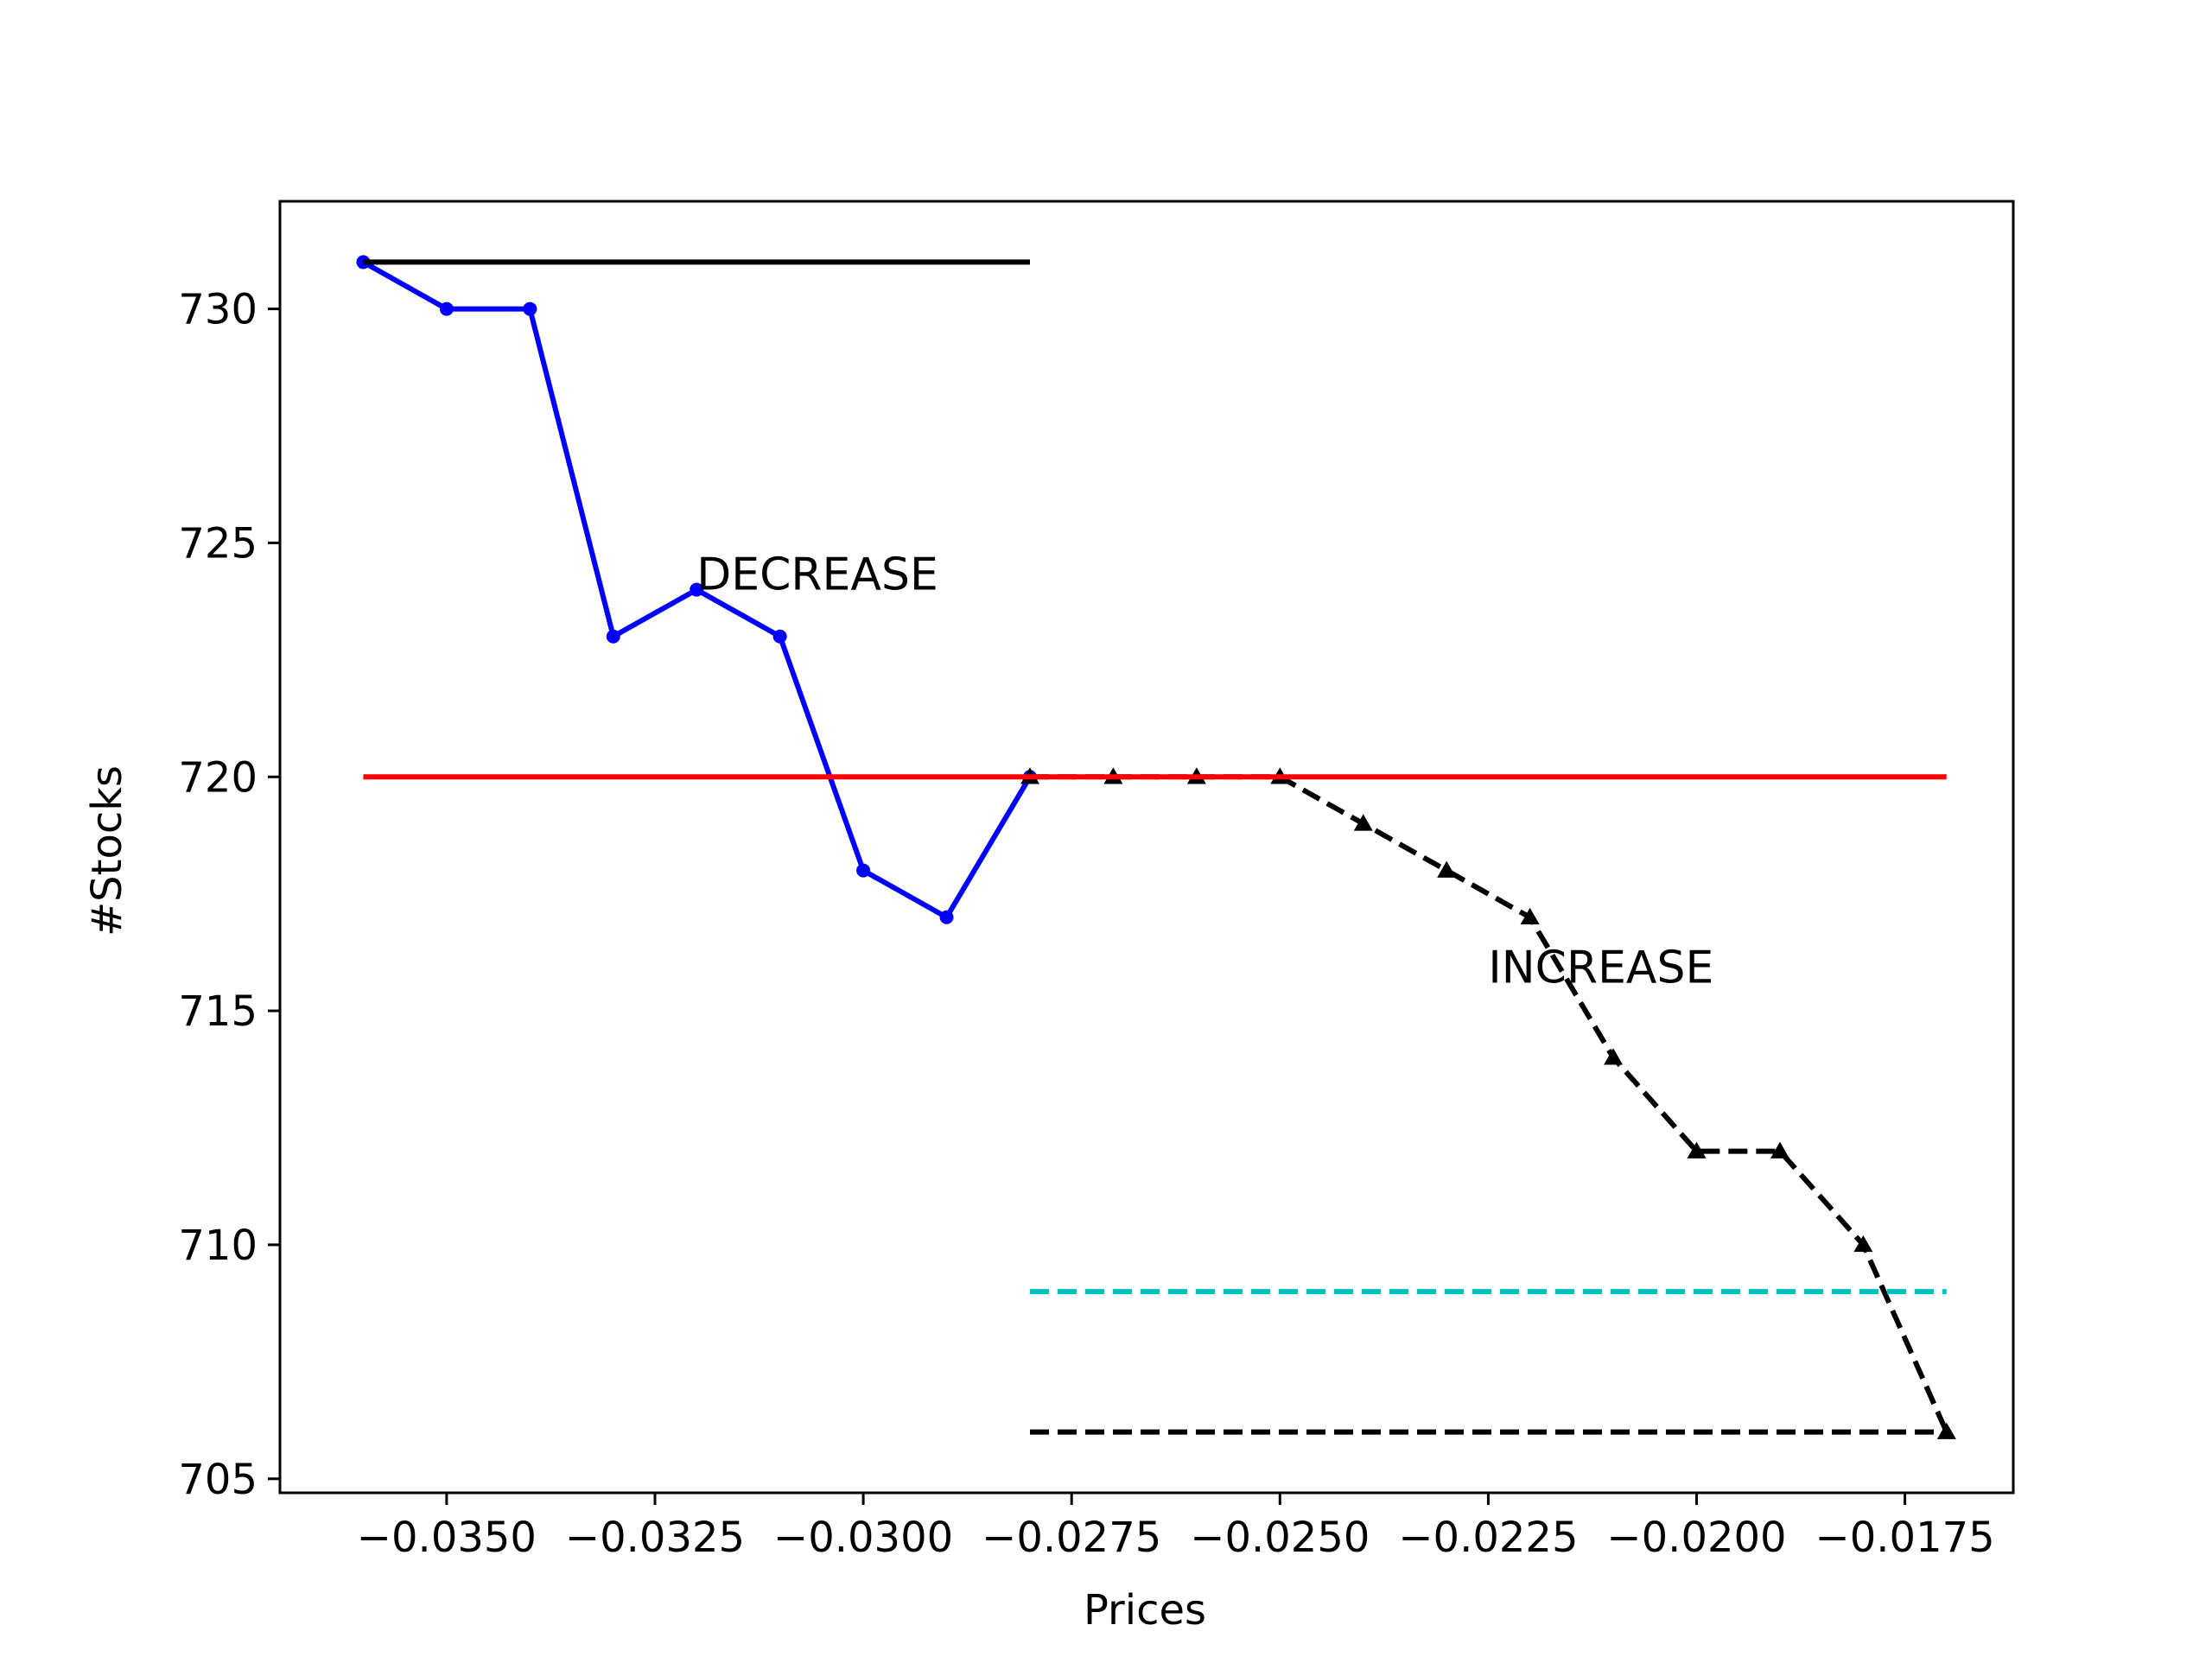 This screenshot has width=2212, height=1663. What do you see at coordinates (1145, 1610) in the screenshot?
I see `x-axis-label: Prices` at bounding box center [1145, 1610].